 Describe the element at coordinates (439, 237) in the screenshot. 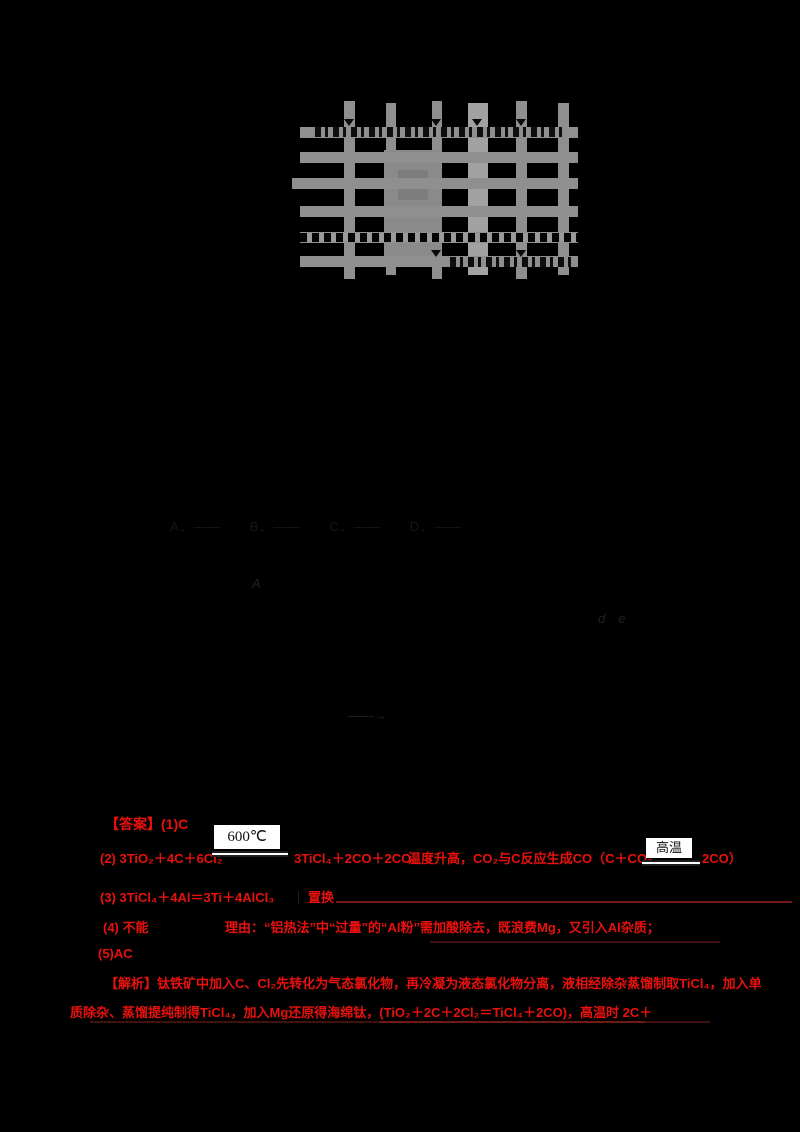

I see `diagram-dashed-row` at that location.